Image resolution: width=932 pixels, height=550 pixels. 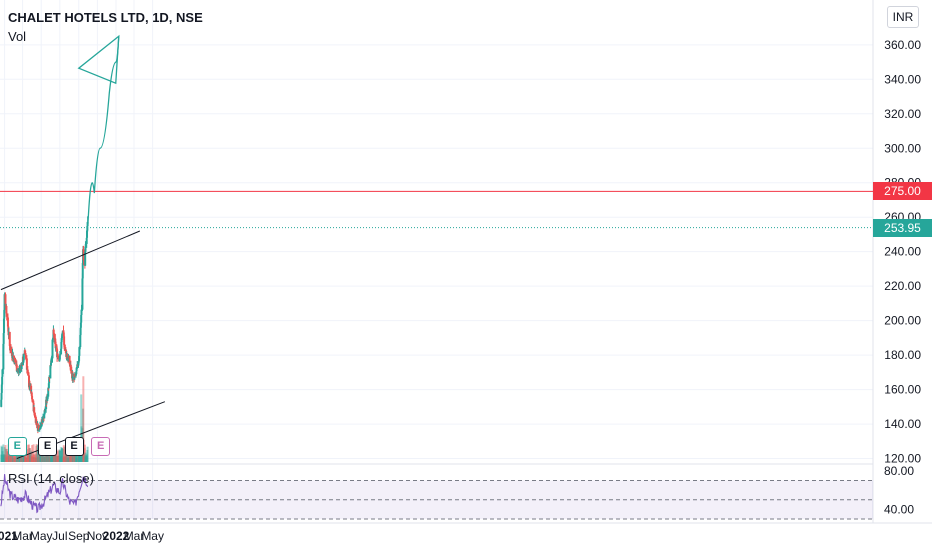 I want to click on price-tick-label: 340.00, so click(x=902, y=79).